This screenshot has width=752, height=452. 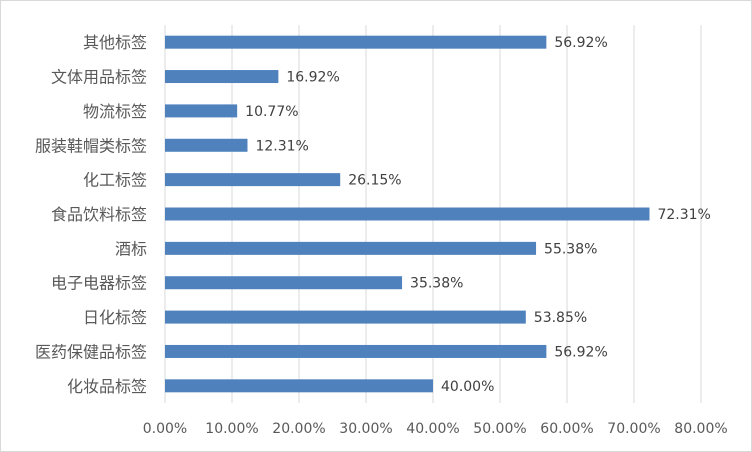 I want to click on category-label: 化妆品标签, so click(x=107, y=386).